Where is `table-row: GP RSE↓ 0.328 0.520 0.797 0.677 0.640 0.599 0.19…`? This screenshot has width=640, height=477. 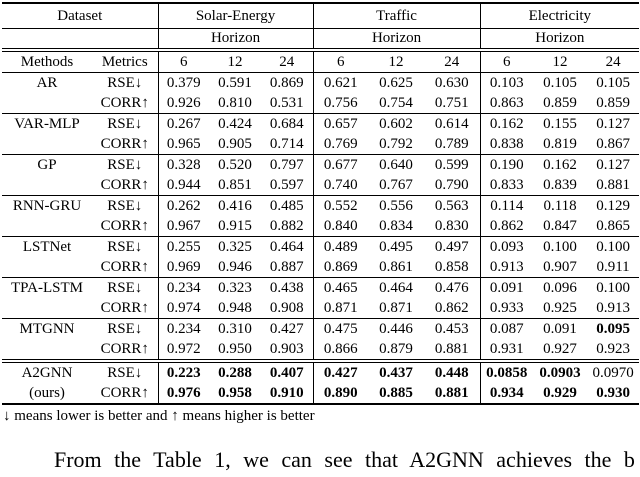
table-row: GP RSE↓ 0.328 0.520 0.797 0.677 0.640 0.599 0.19… is located at coordinates (321, 164).